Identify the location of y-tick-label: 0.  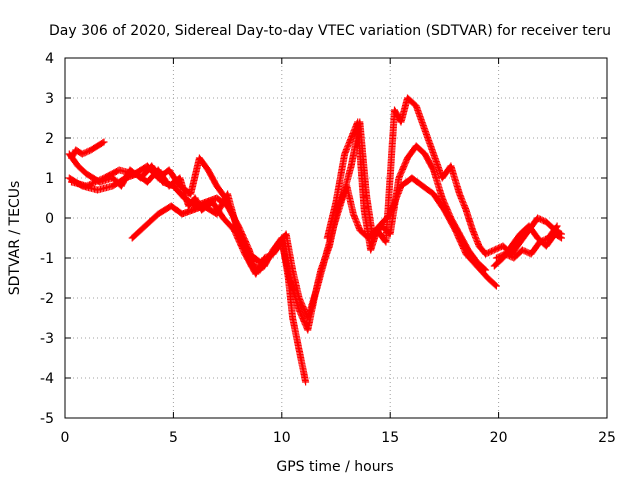
(49, 219).